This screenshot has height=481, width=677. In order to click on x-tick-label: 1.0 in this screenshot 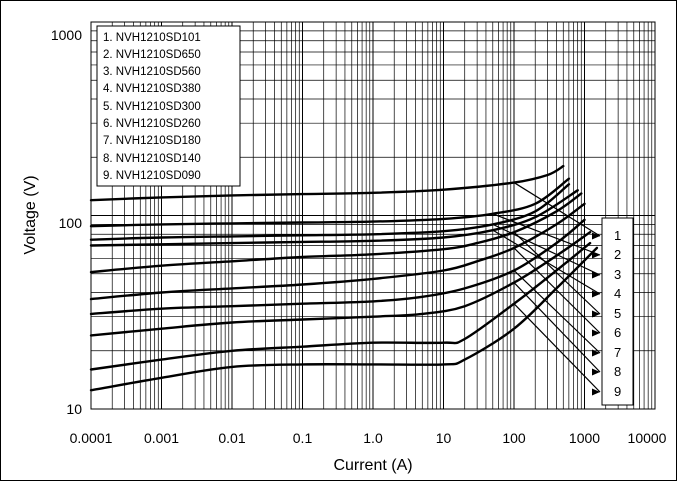, I will do `click(373, 438)`.